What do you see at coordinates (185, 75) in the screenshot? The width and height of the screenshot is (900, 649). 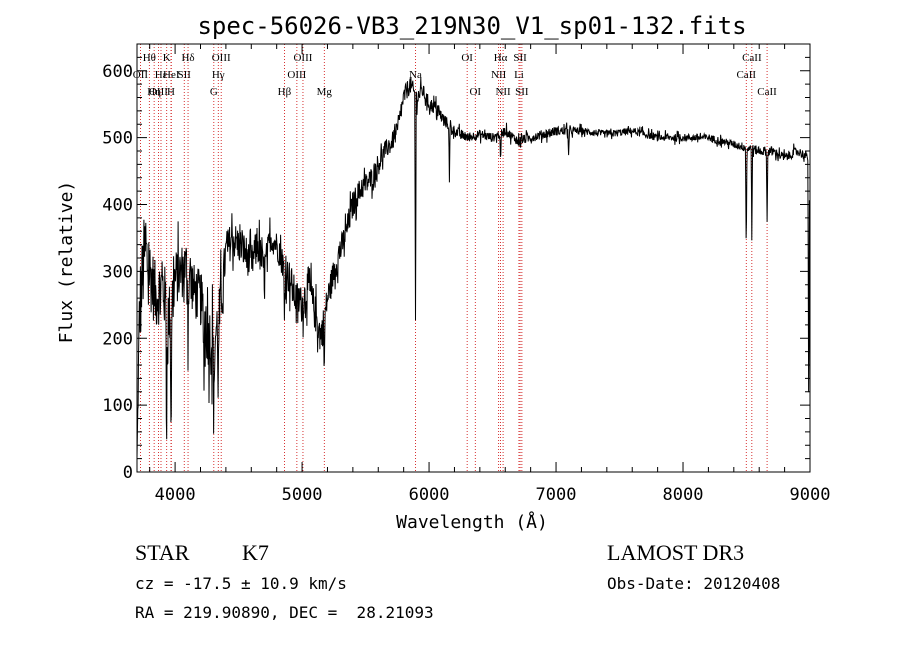 I see `line-label-6: SII` at bounding box center [185, 75].